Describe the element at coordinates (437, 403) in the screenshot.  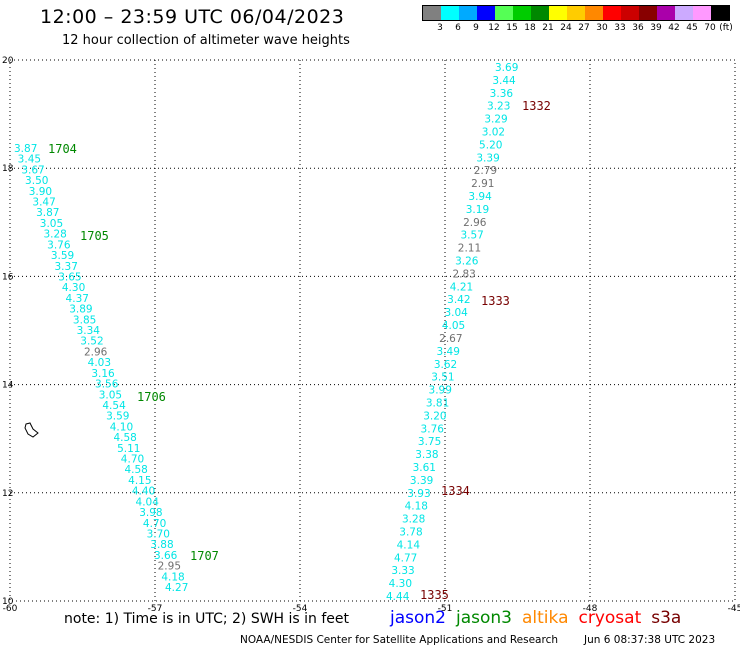
I see `swh-value: 3.81` at that location.